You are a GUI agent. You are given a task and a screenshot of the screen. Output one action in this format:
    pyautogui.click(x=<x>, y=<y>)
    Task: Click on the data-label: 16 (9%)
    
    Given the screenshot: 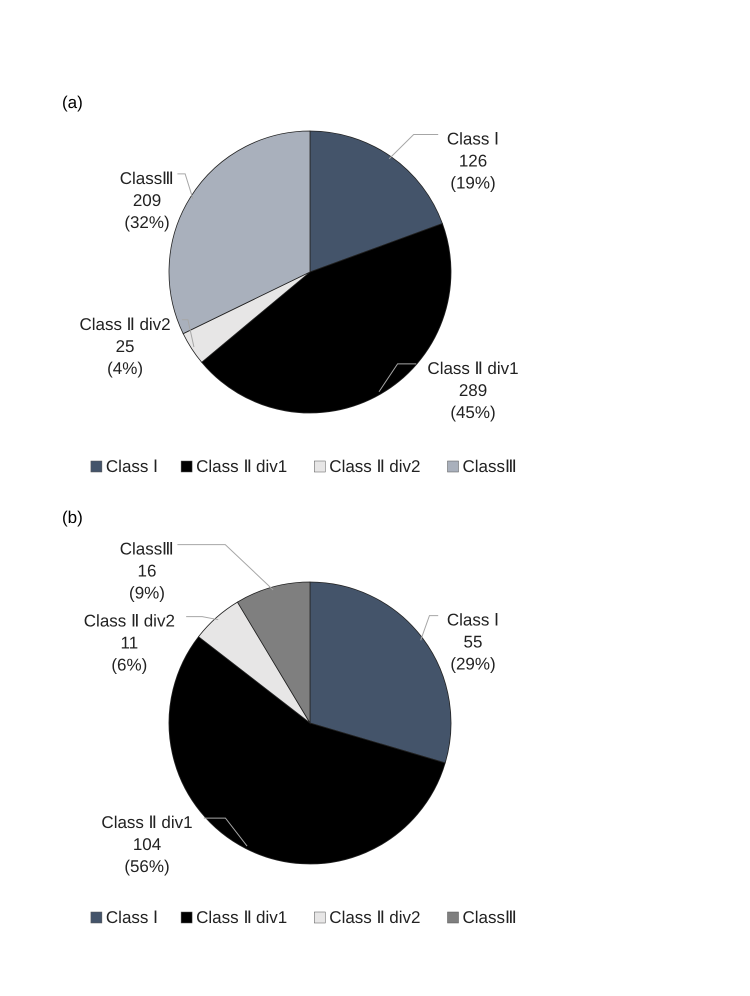 What is the action you would take?
    pyautogui.click(x=147, y=582)
    